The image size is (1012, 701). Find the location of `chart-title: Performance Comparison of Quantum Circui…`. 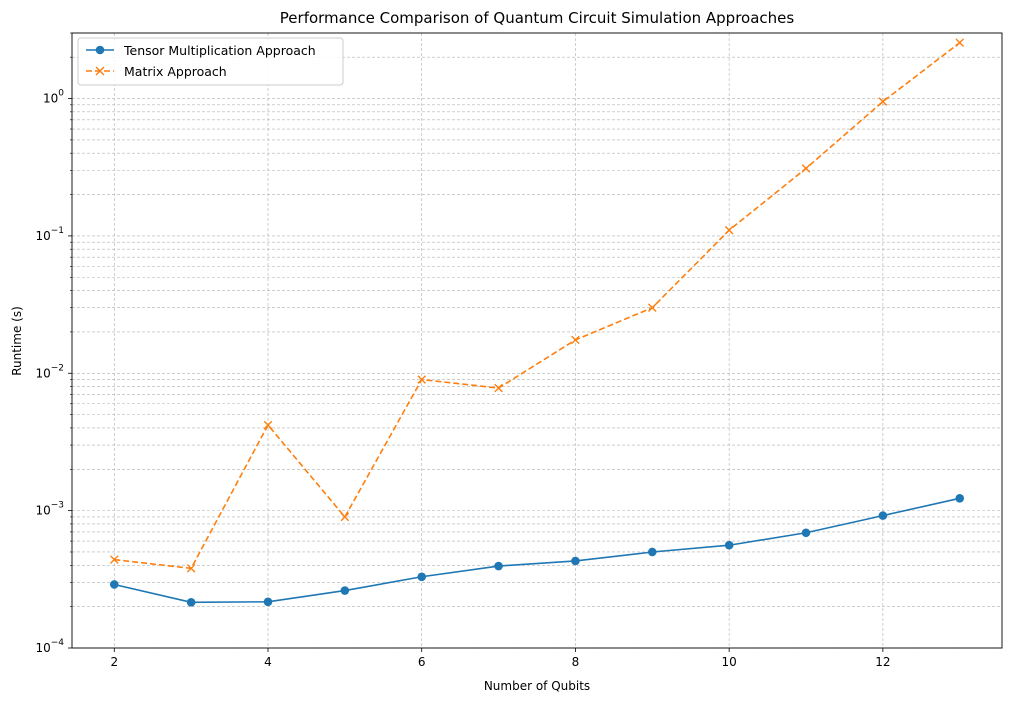

chart-title: Performance Comparison of Quantum Circui… is located at coordinates (537, 18).